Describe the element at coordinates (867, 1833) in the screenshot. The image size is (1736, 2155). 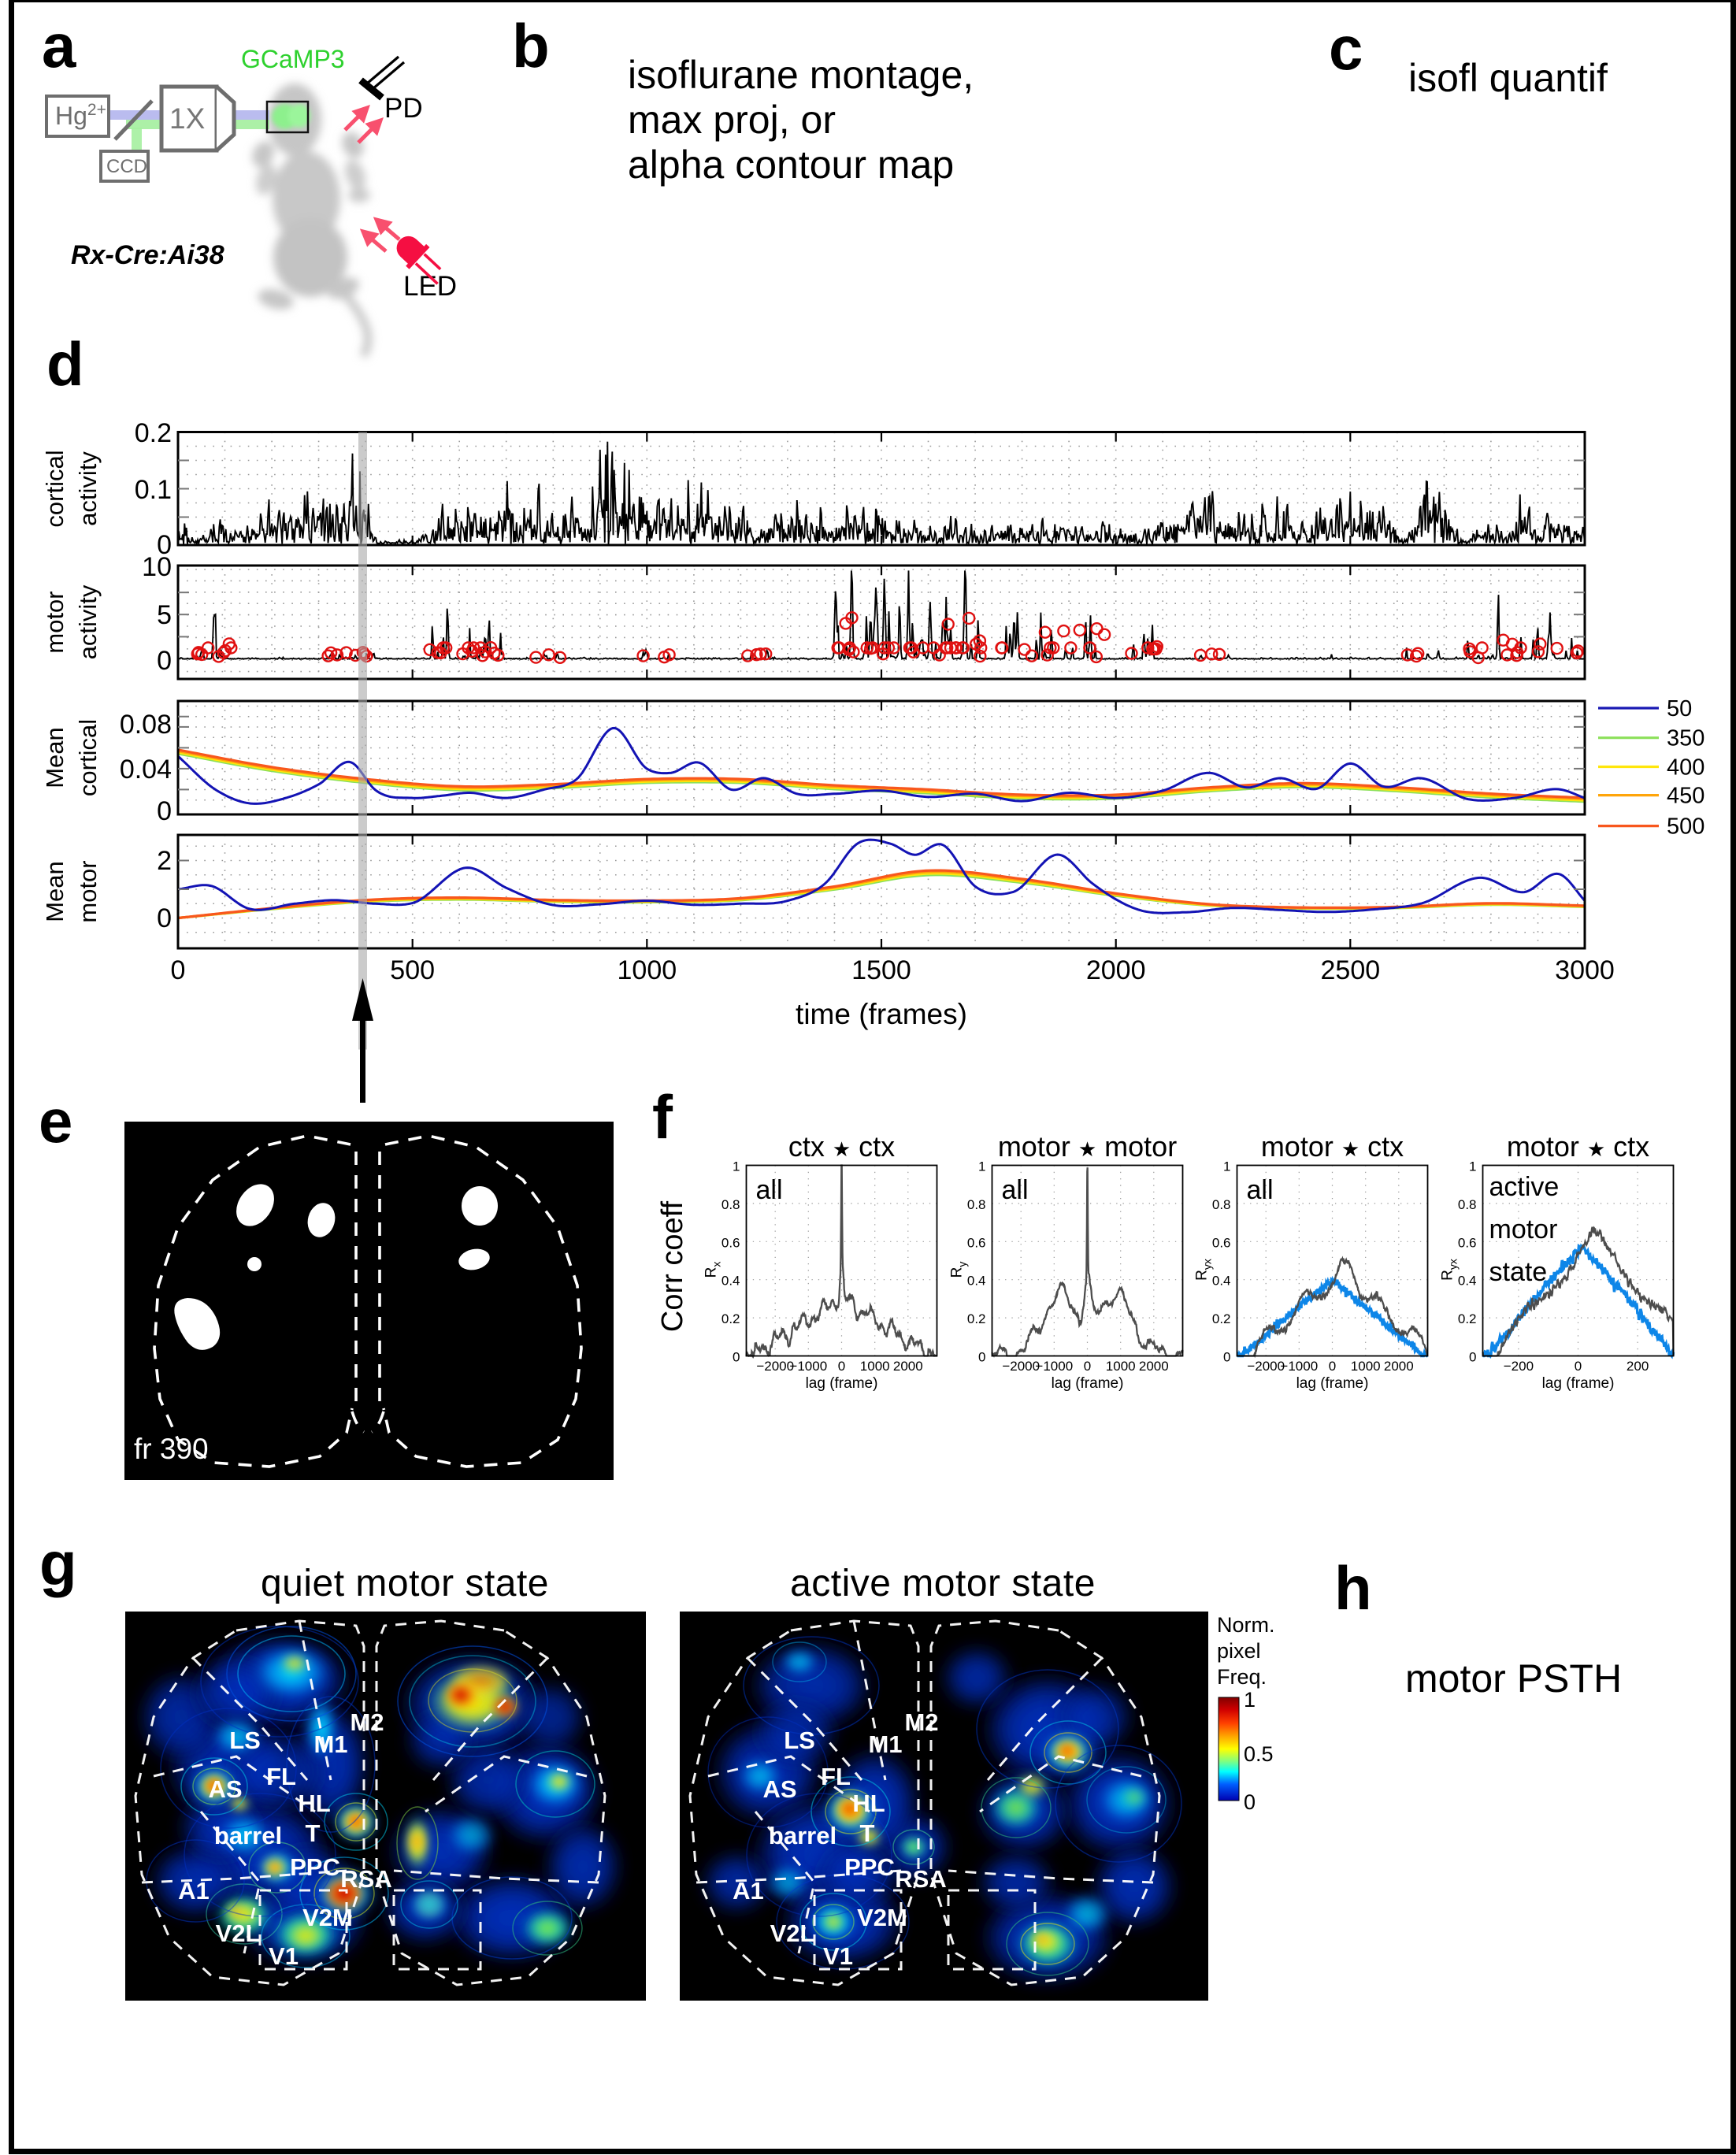
I see `svg-text: T` at that location.